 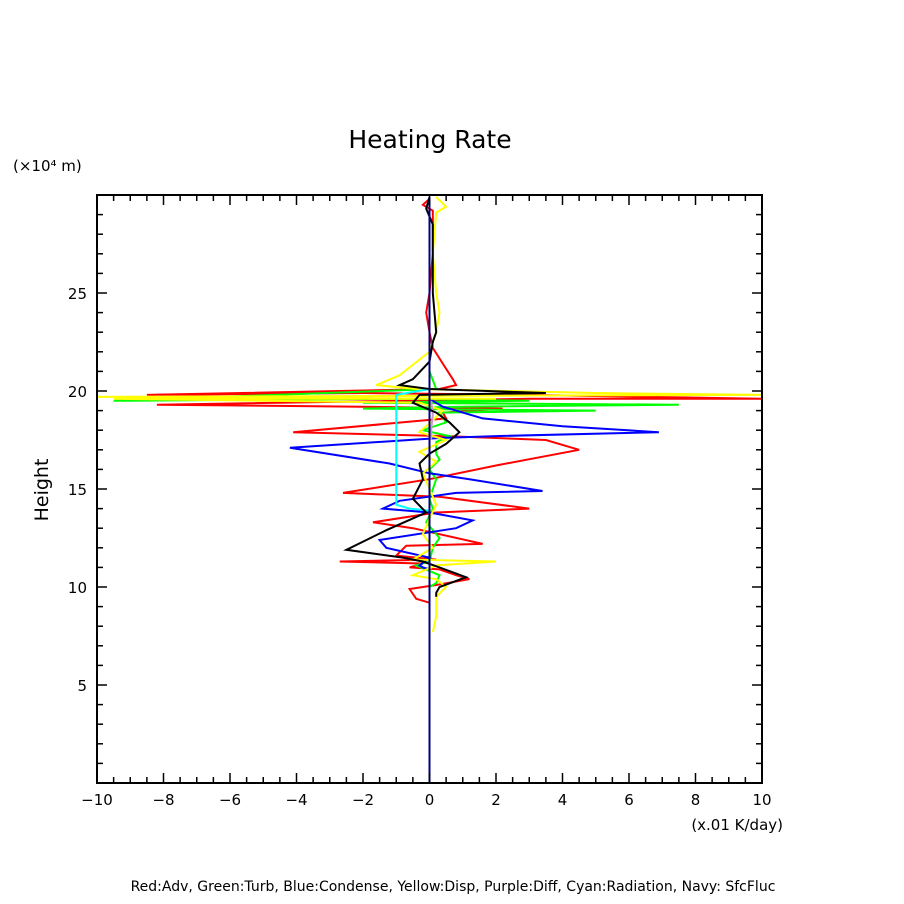 What do you see at coordinates (412, 450) in the screenshot?
I see `series-line-radiation` at bounding box center [412, 450].